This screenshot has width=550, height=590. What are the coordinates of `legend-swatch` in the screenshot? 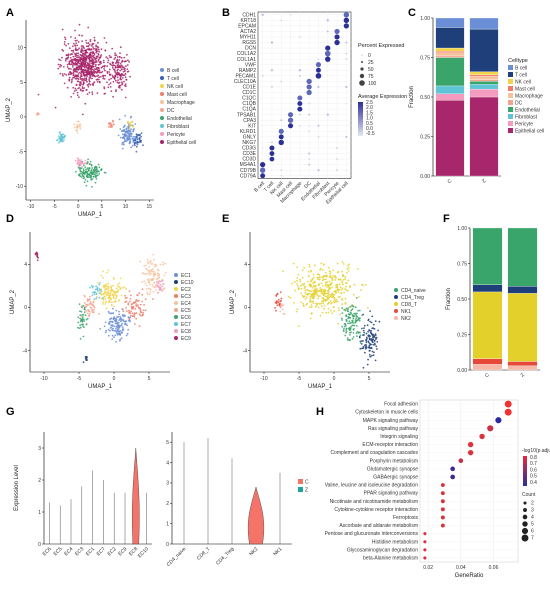 It's located at (396, 297).